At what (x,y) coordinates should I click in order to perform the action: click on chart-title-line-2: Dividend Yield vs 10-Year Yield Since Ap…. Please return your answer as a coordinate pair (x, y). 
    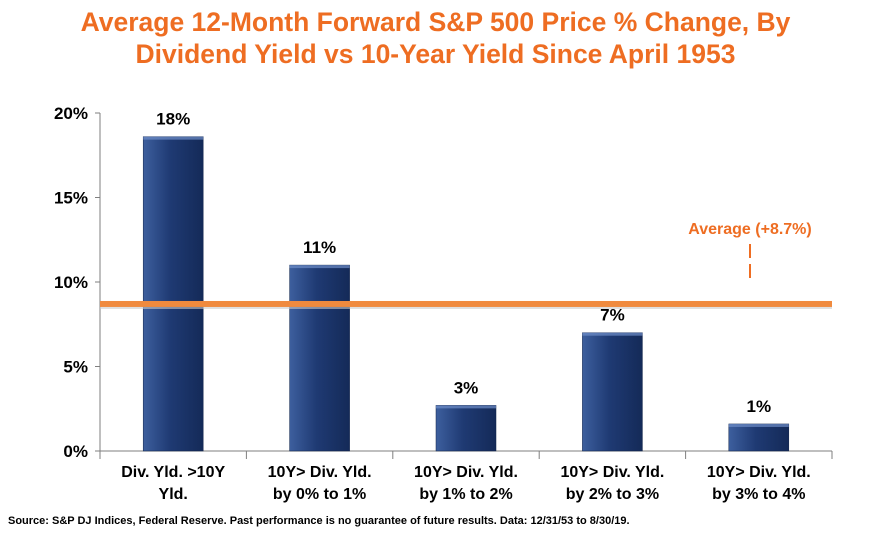
    Looking at the image, I should click on (435, 54).